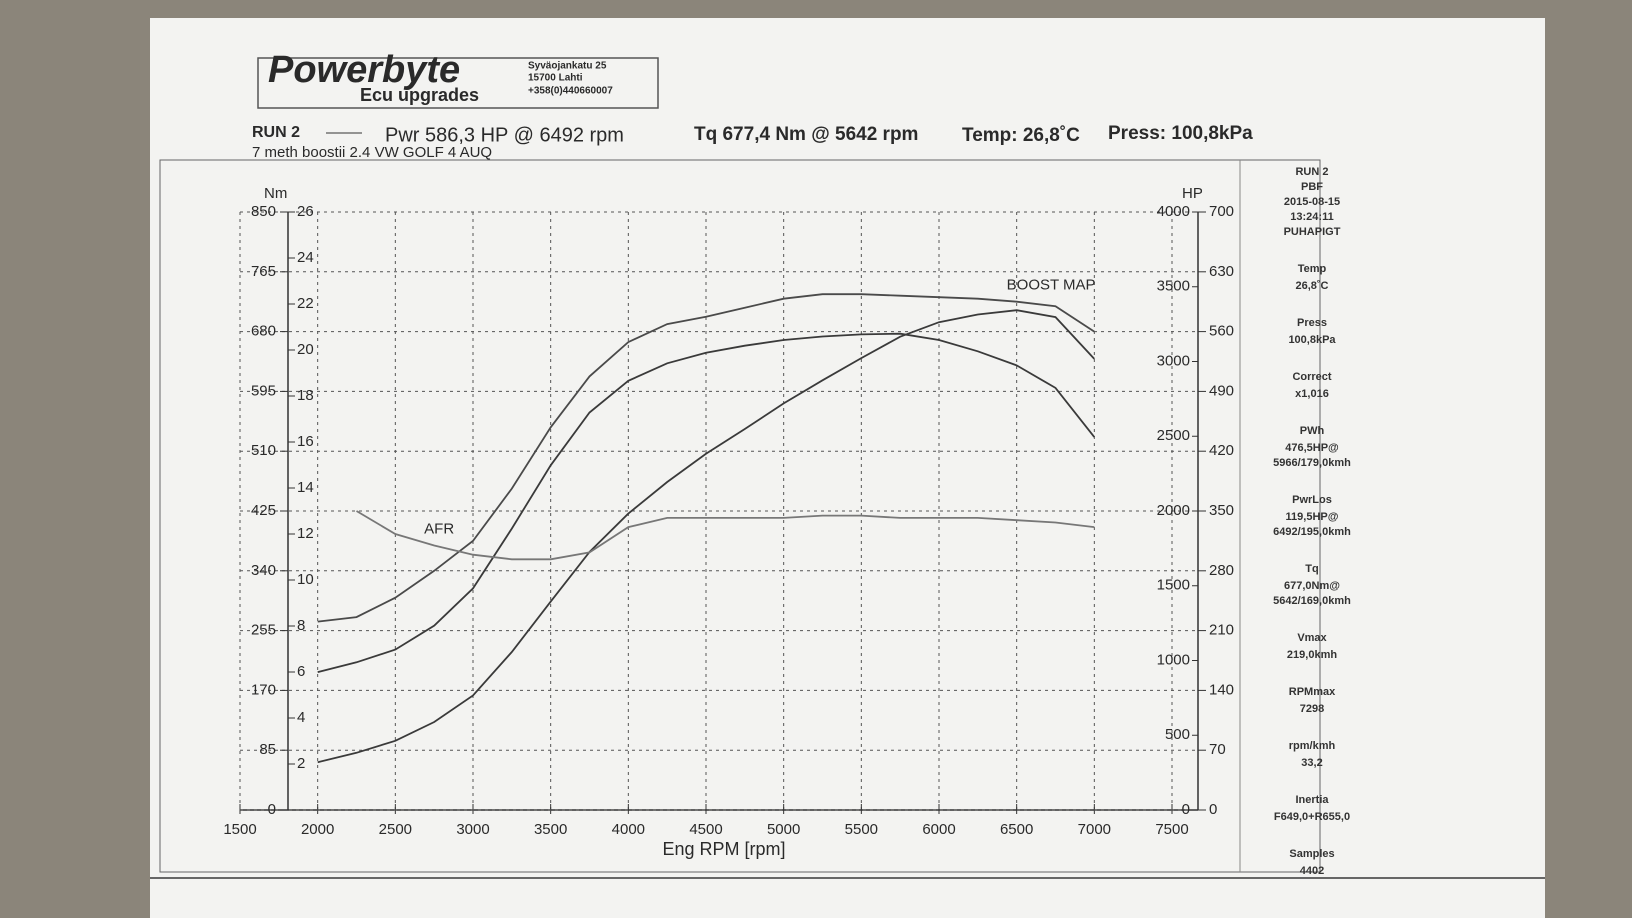 Image resolution: width=1632 pixels, height=918 pixels. What do you see at coordinates (263, 630) in the screenshot?
I see `y-tick-label: 255` at bounding box center [263, 630].